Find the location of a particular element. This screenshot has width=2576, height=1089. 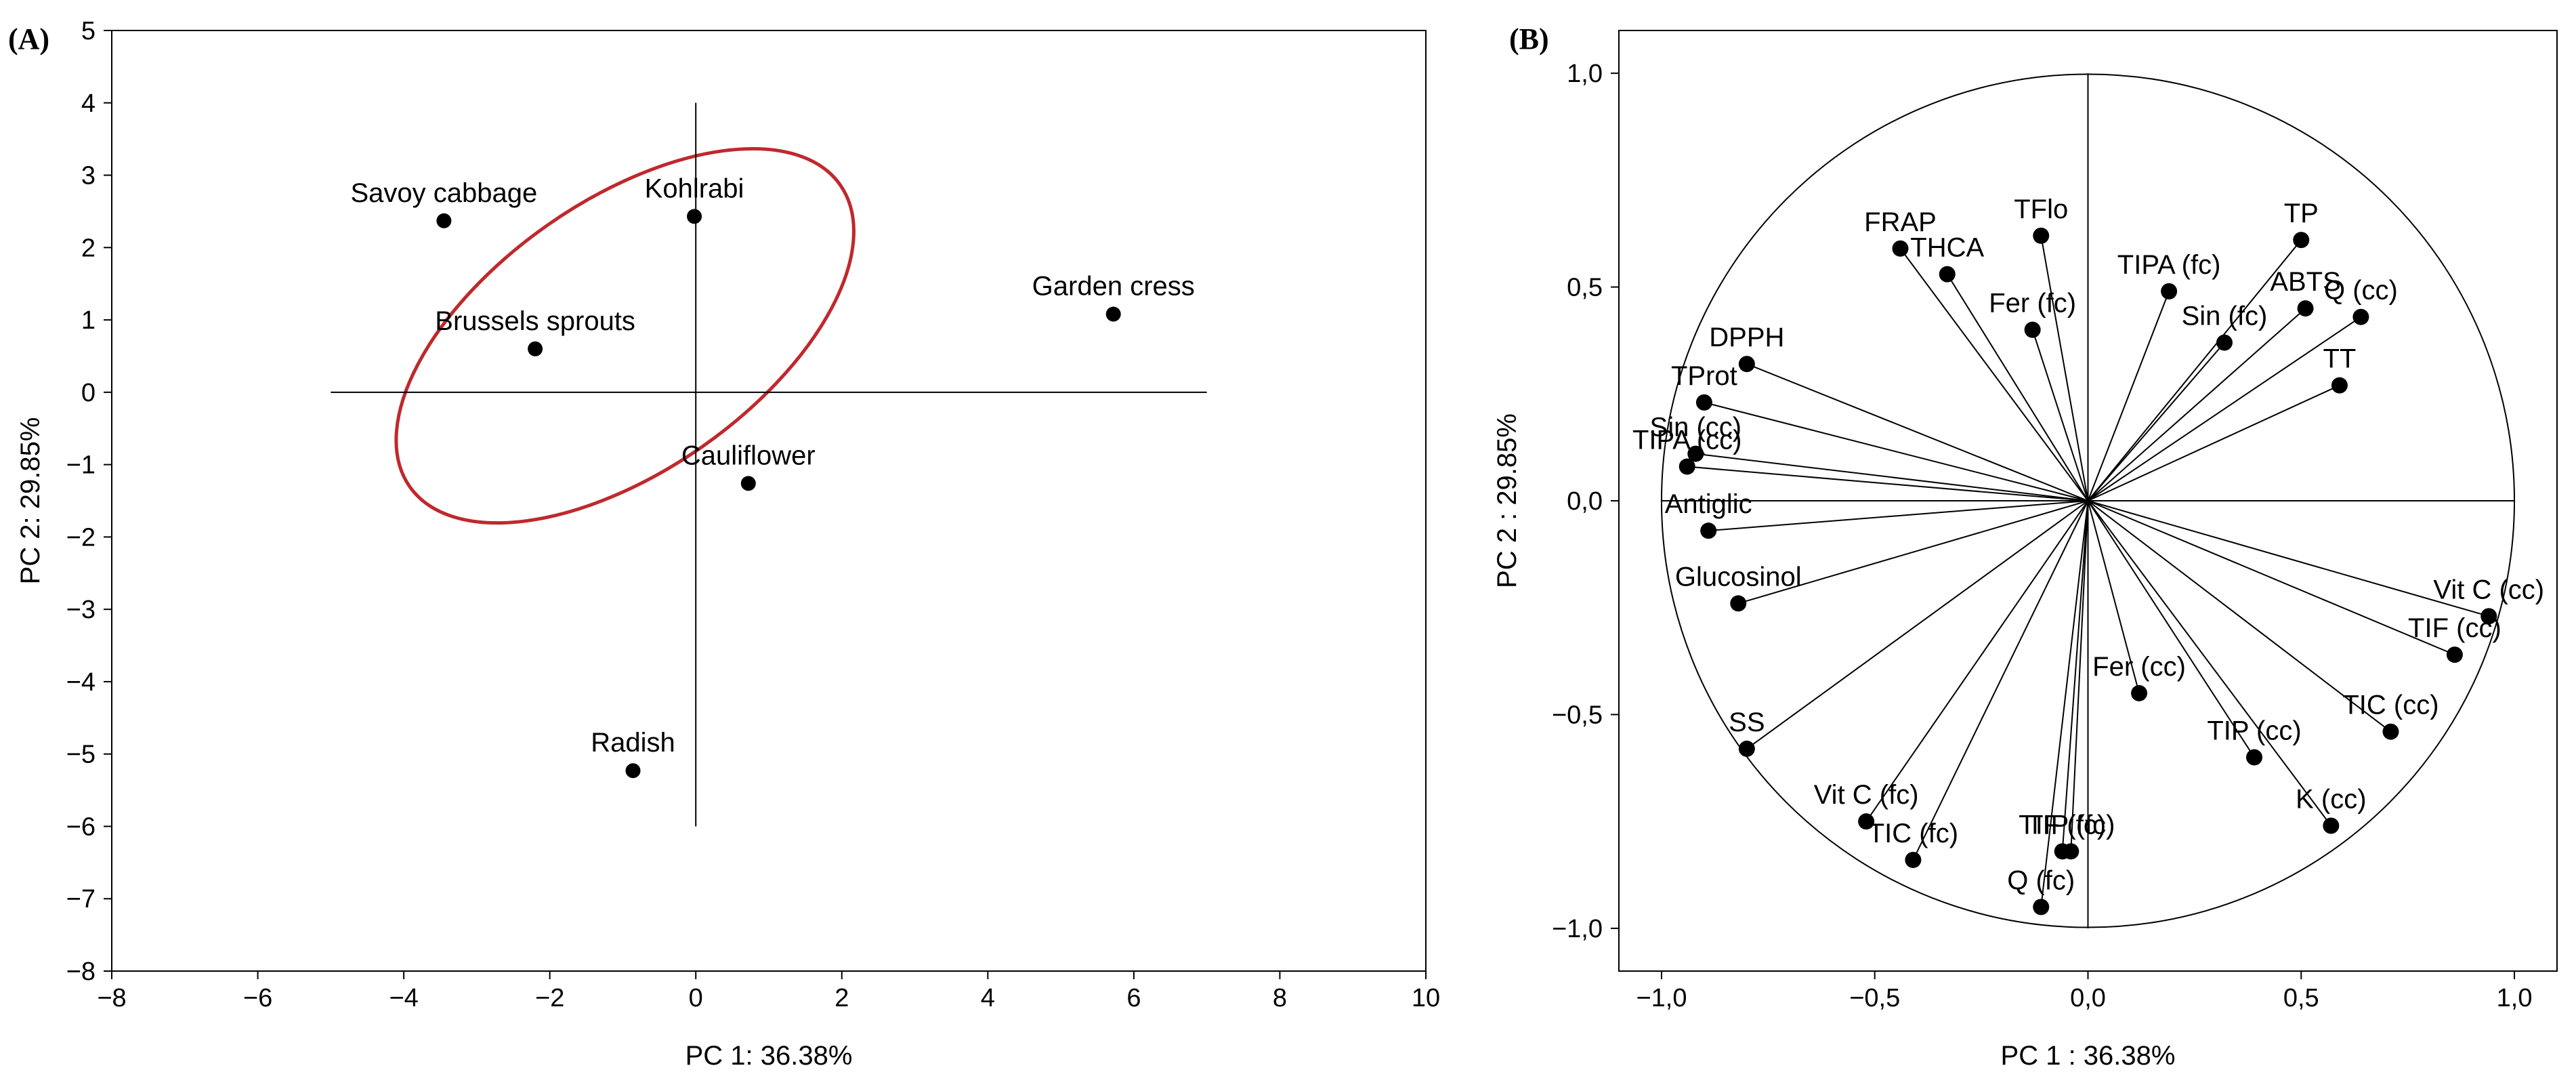

vector-point-sin-fc is located at coordinates (2224, 342).